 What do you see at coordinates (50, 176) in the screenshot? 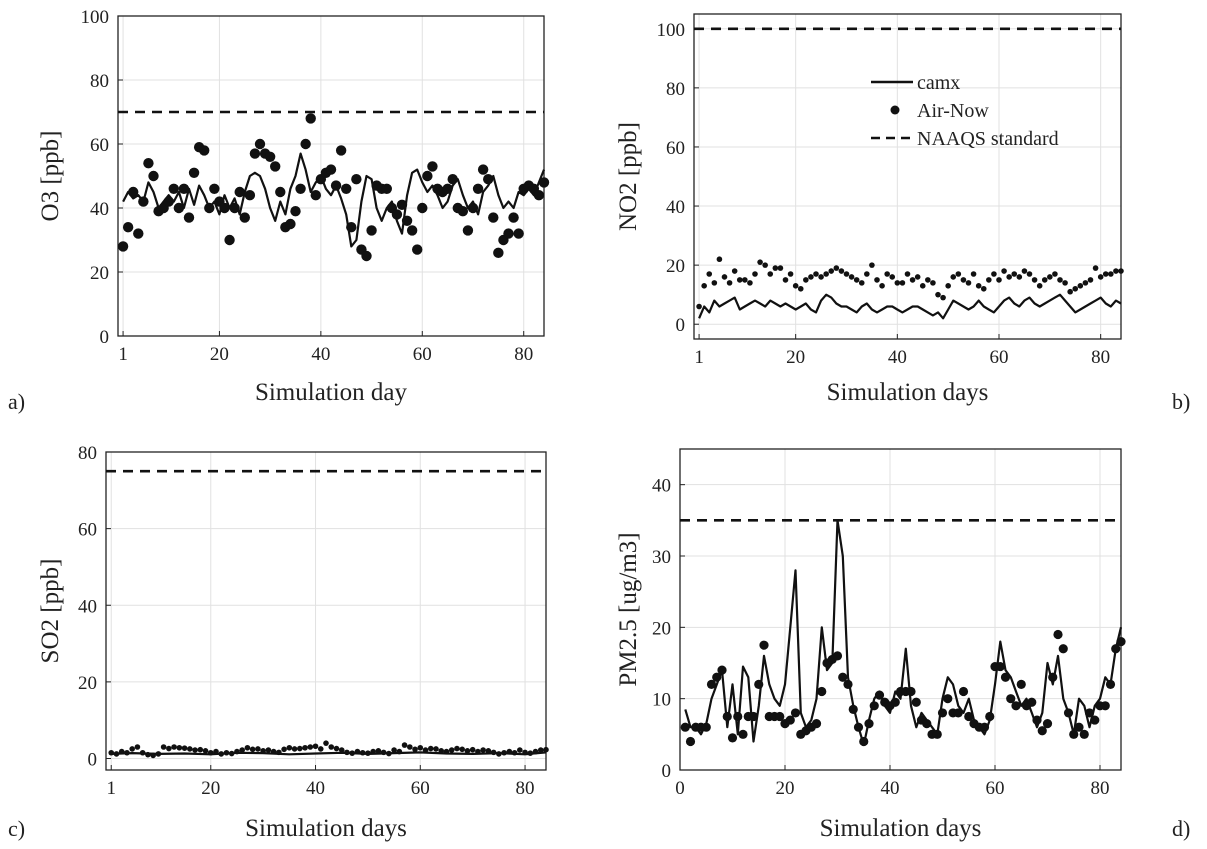
I see `y-axis-label: O3 [ppb]` at bounding box center [50, 176].